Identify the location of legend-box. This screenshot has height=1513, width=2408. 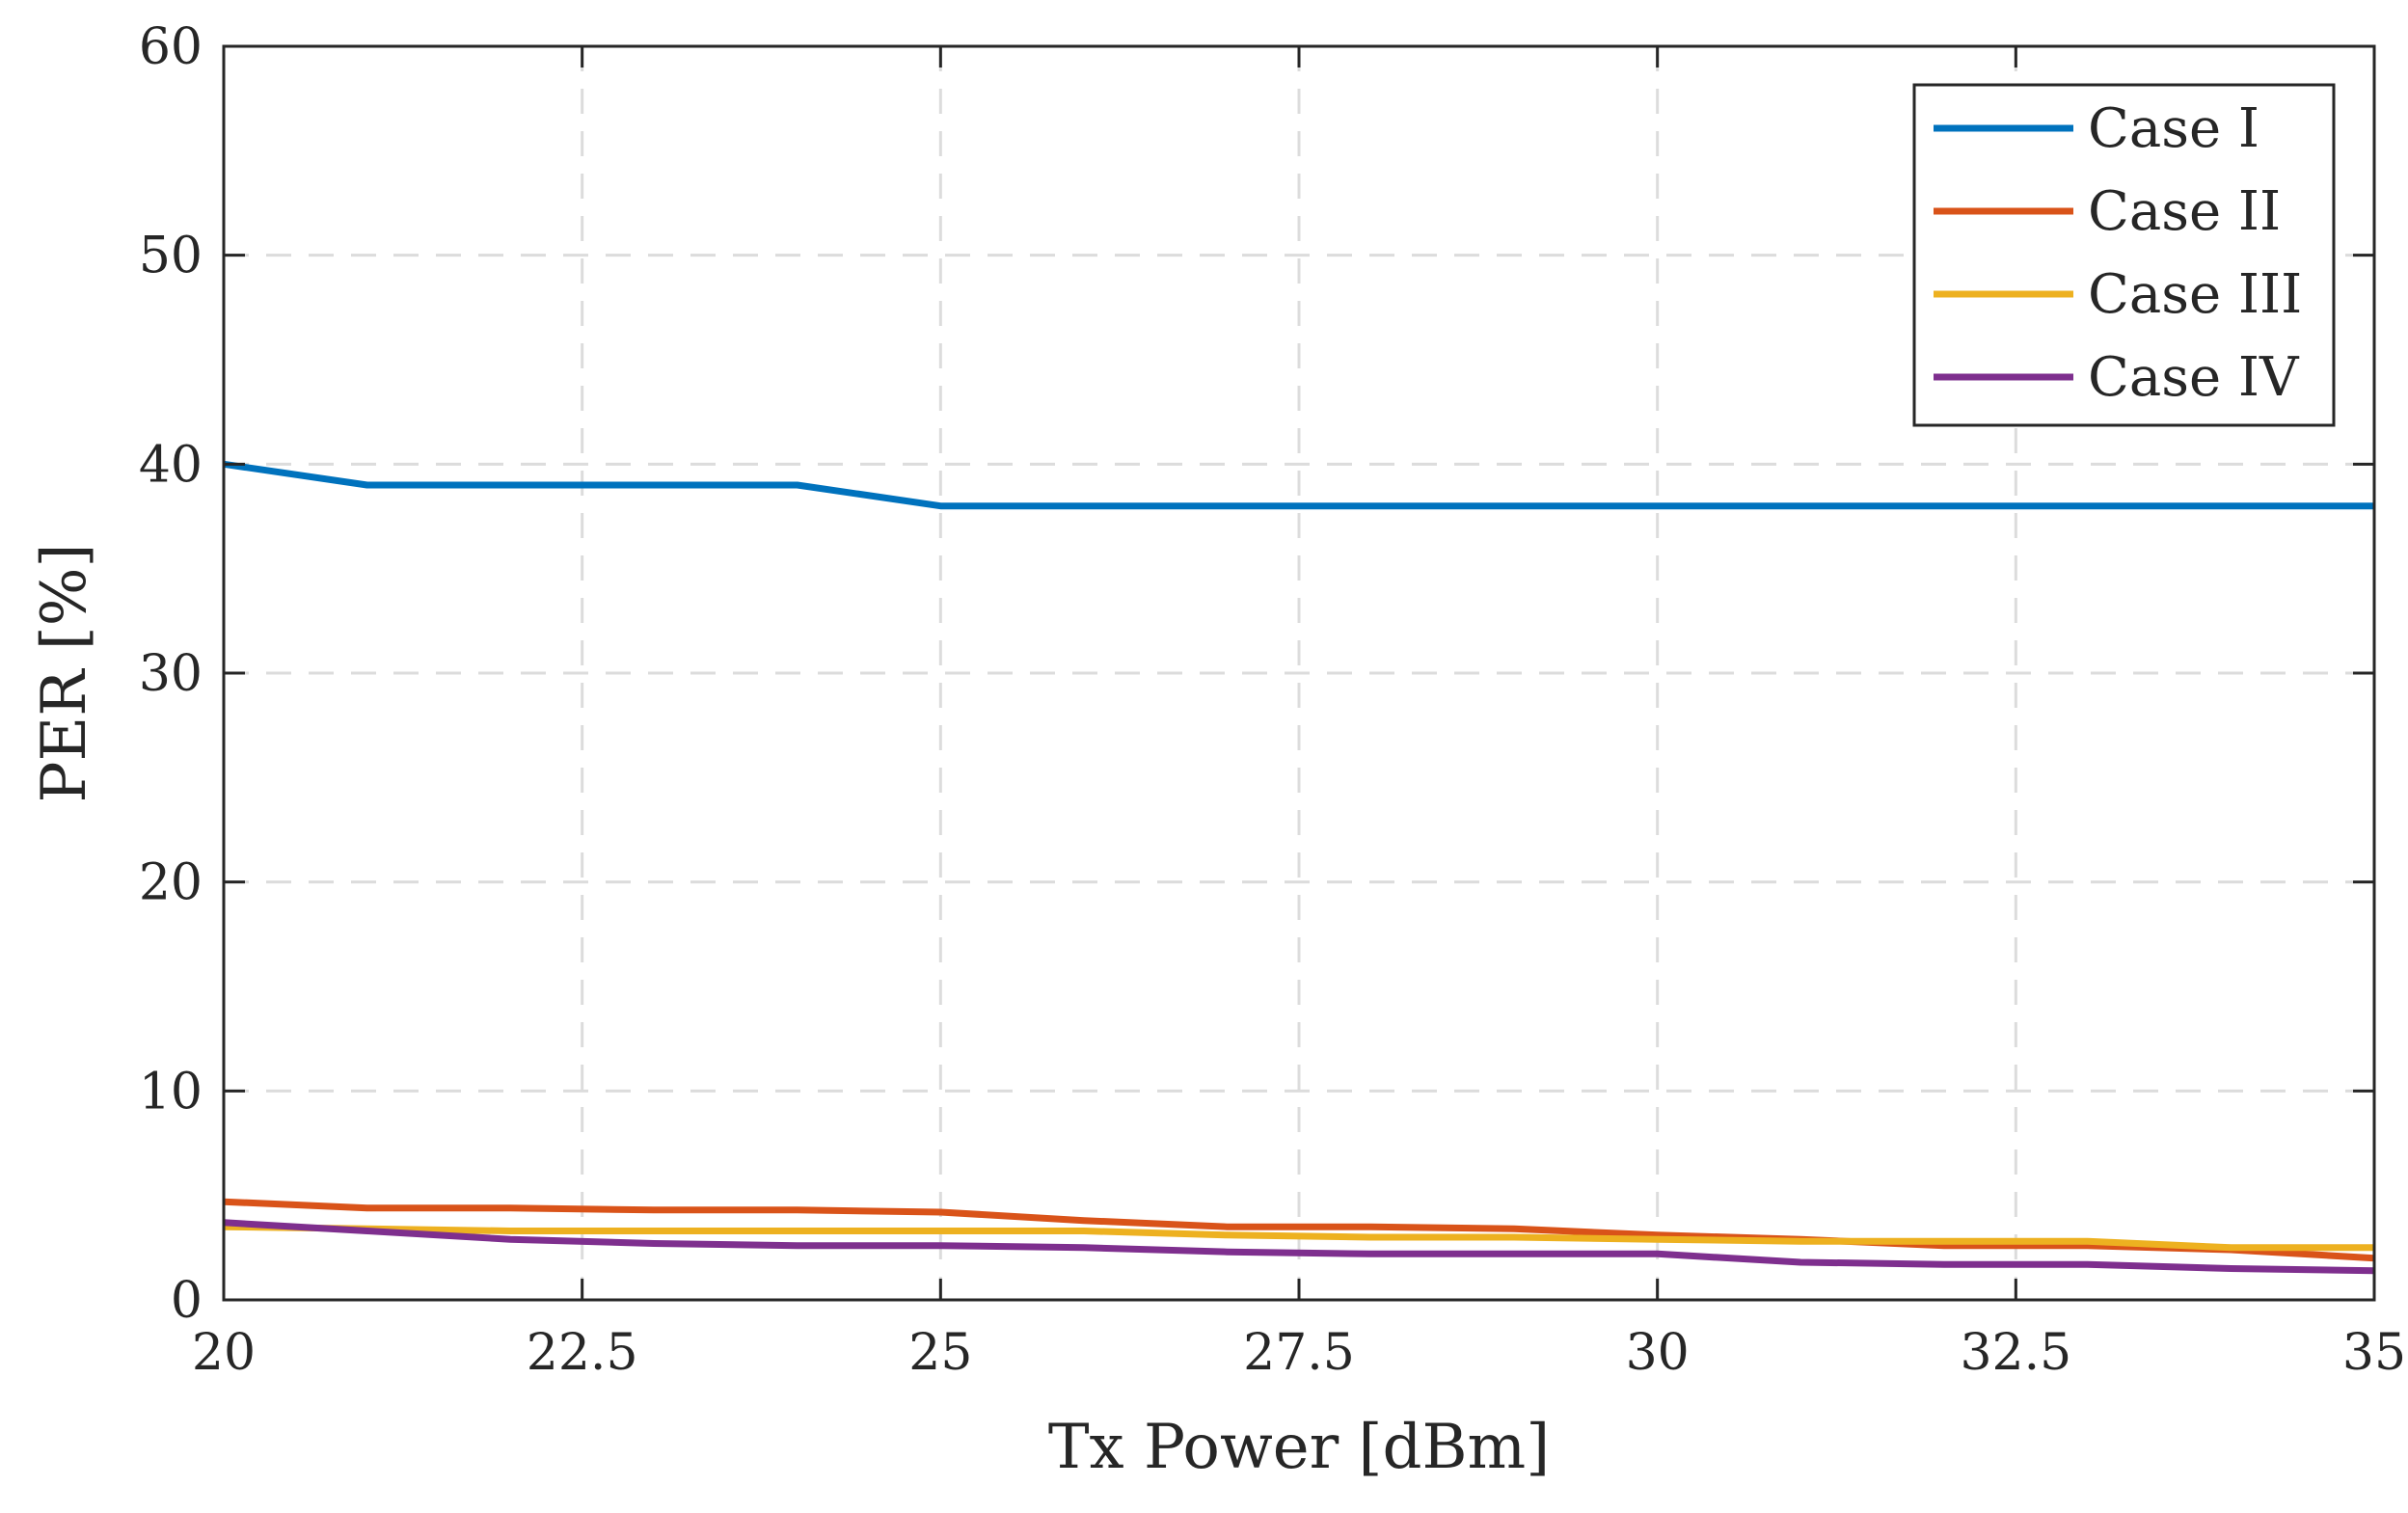
(2124, 255).